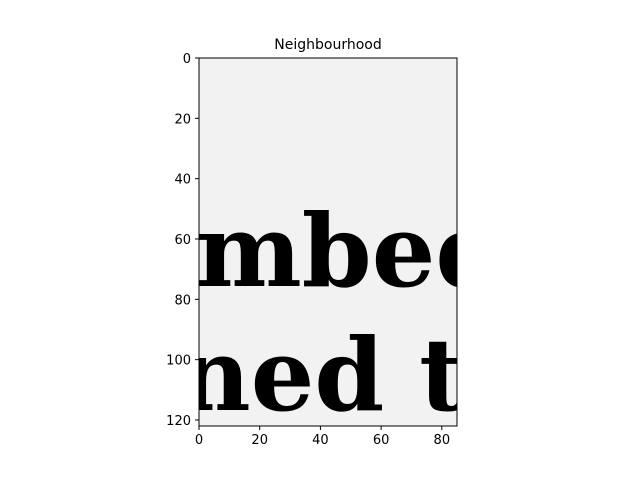 The image size is (640, 480). Describe the element at coordinates (381, 440) in the screenshot. I see `x-tick-label: 60` at that location.